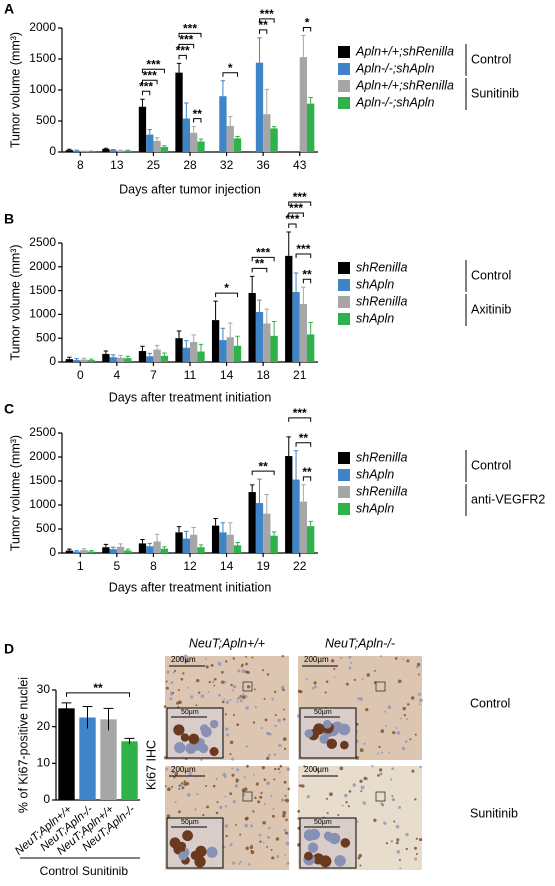 The width and height of the screenshot is (555, 886). What do you see at coordinates (300, 566) in the screenshot?
I see `x-tick-label: 22` at bounding box center [300, 566].